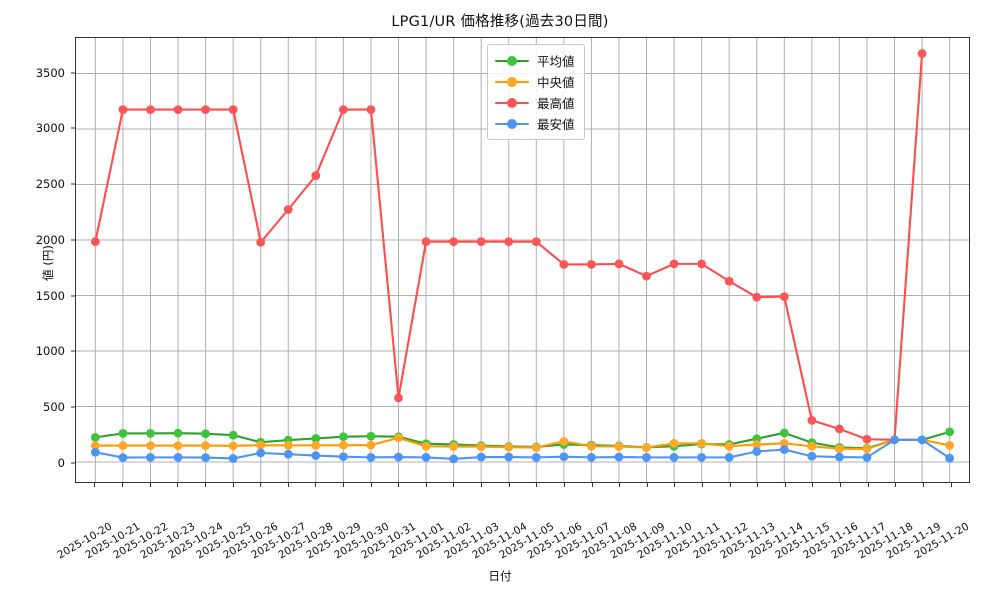  Describe the element at coordinates (535, 60) in the screenshot. I see `legend-item-mean: 平均値` at that location.